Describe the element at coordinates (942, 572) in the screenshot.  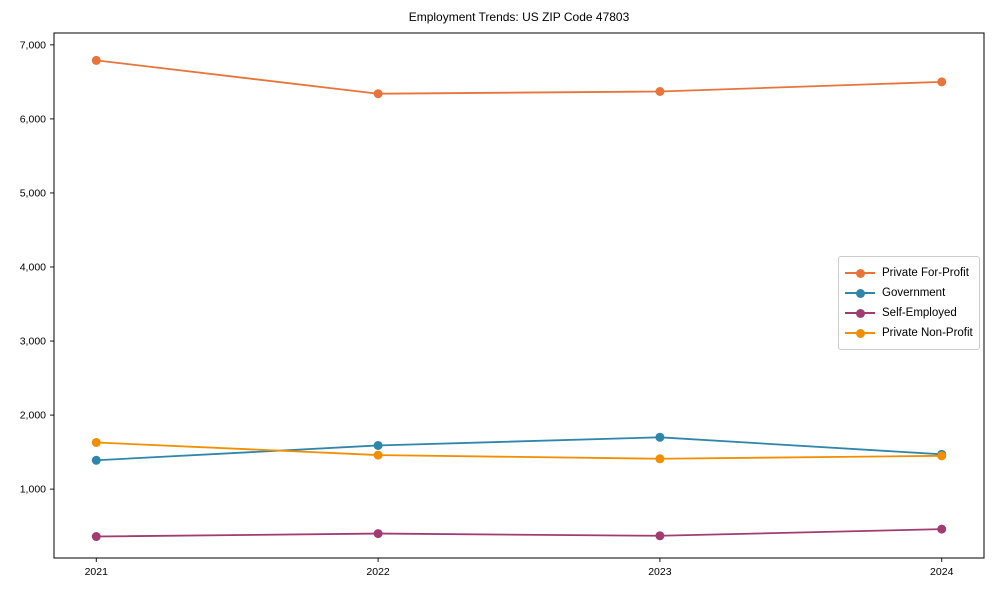
I see `x-tick-label: 2024` at that location.